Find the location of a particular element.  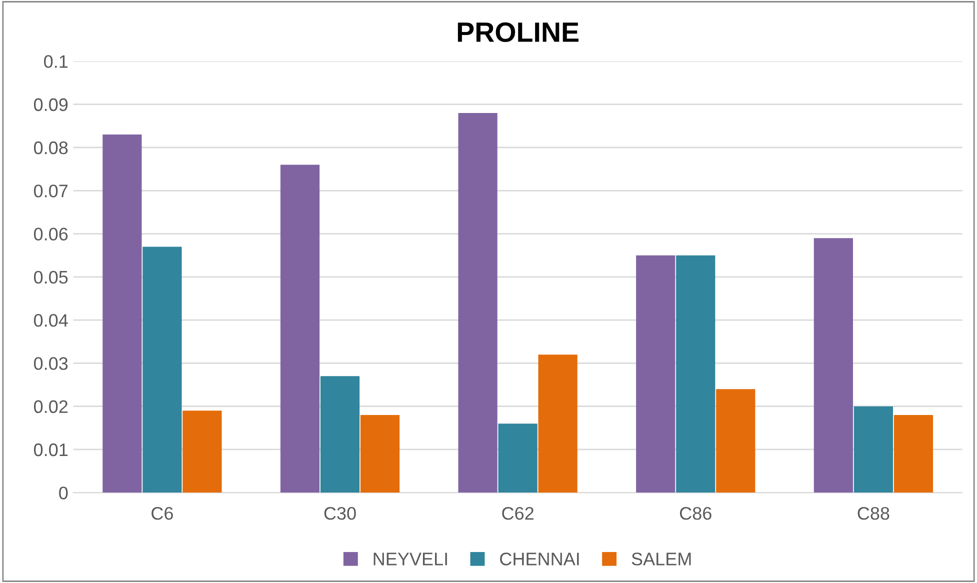

y-tick-label: 0.07 is located at coordinates (51, 191).